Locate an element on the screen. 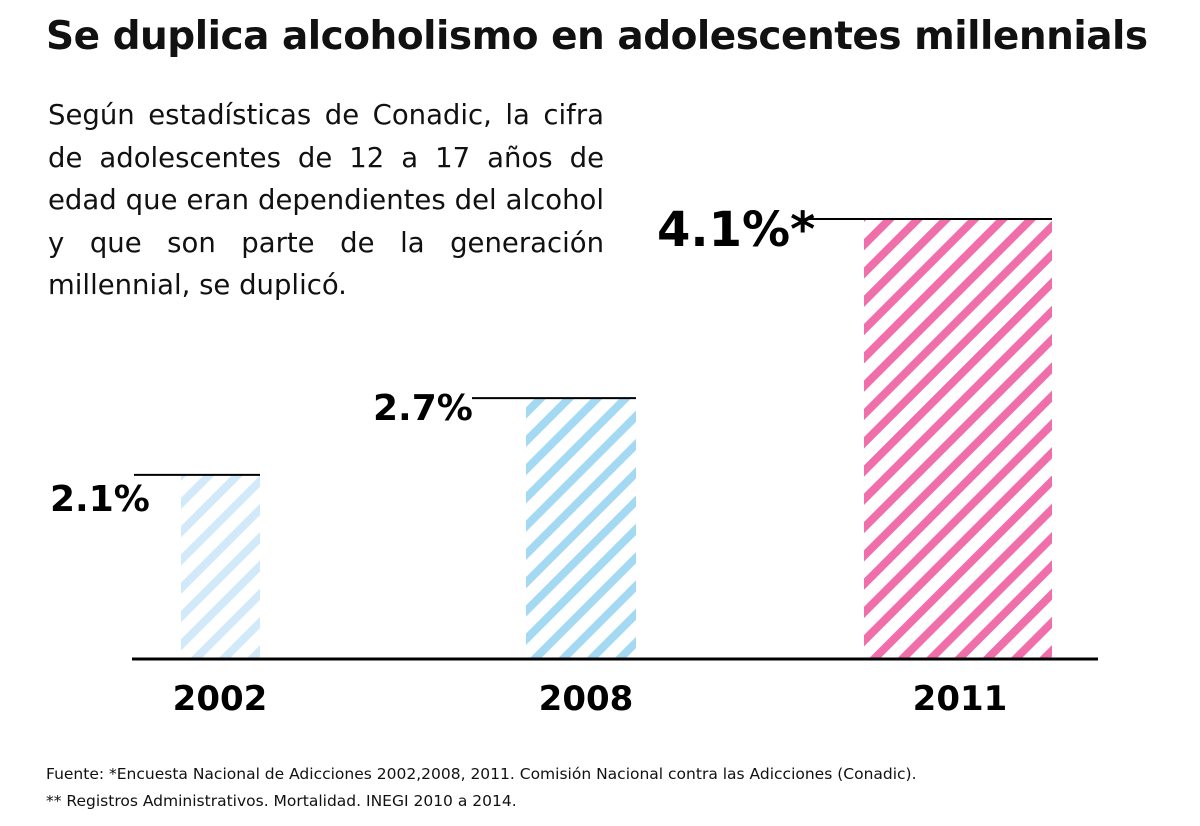  data-label-2002: 2.1% is located at coordinates (100, 499).